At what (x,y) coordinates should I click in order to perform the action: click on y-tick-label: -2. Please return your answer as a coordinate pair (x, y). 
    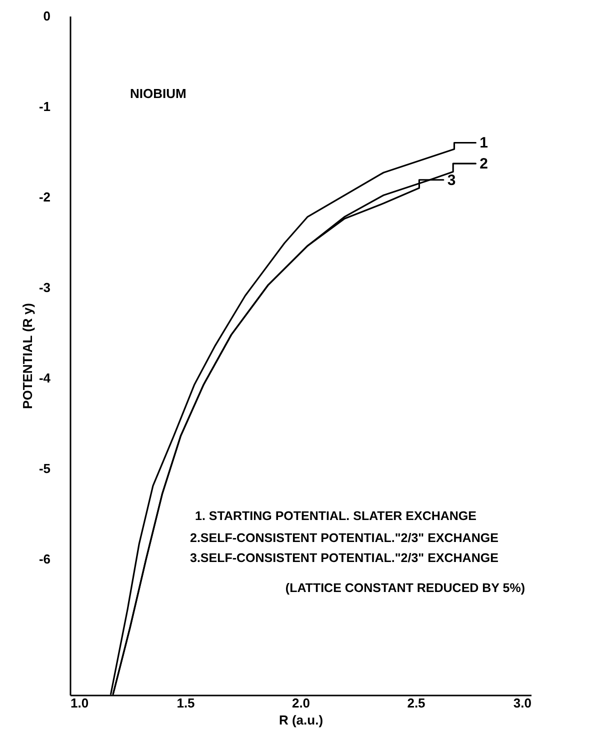
    Looking at the image, I should click on (44, 197).